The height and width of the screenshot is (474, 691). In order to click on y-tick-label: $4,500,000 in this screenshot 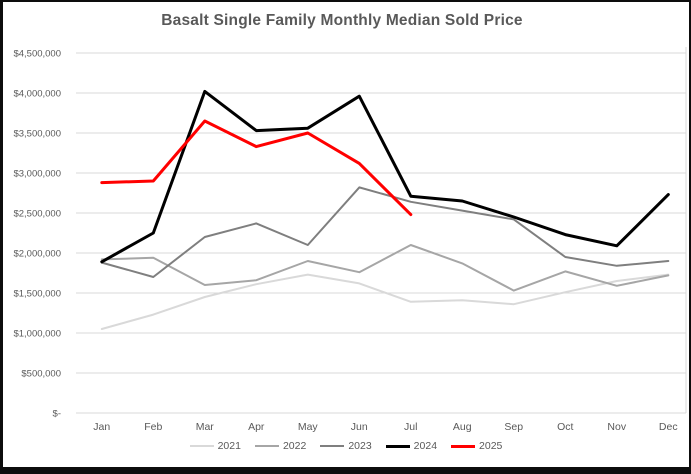, I will do `click(37, 54)`.